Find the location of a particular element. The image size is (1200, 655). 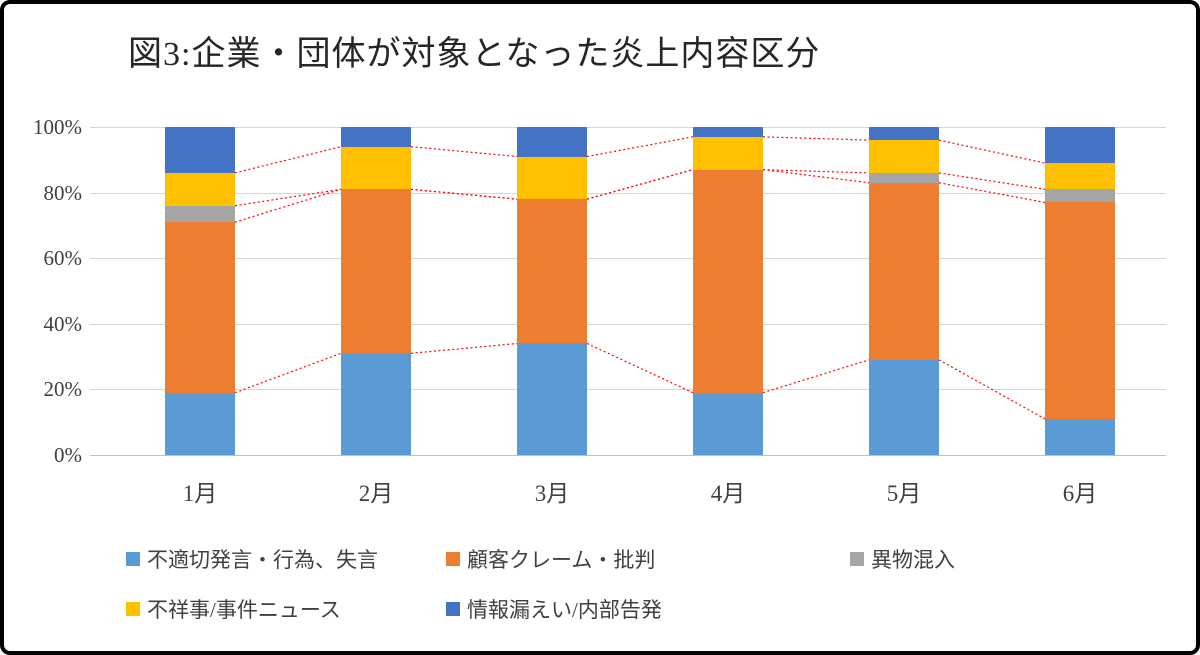

x-axis-label: 1月 is located at coordinates (200, 493).